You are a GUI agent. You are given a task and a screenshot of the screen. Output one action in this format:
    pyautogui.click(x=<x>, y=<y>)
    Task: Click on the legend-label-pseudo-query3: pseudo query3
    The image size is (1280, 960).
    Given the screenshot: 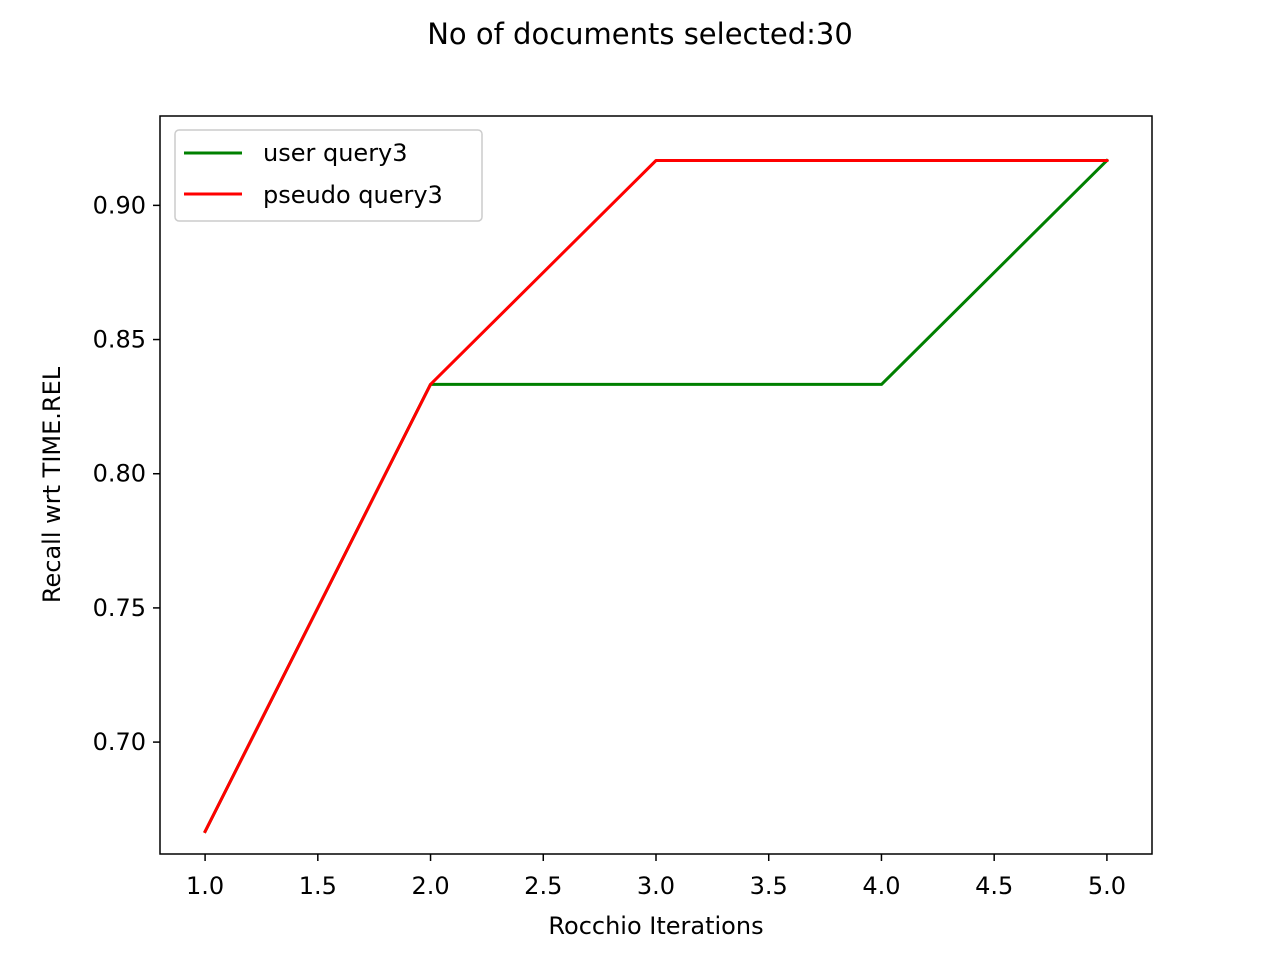 What is the action you would take?
    pyautogui.click(x=353, y=195)
    